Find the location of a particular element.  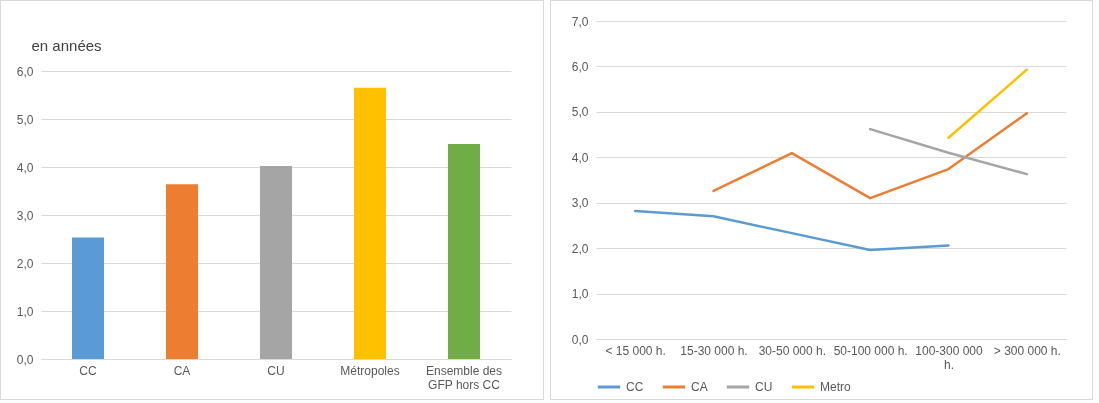

x-tick-label: CC is located at coordinates (88, 370).